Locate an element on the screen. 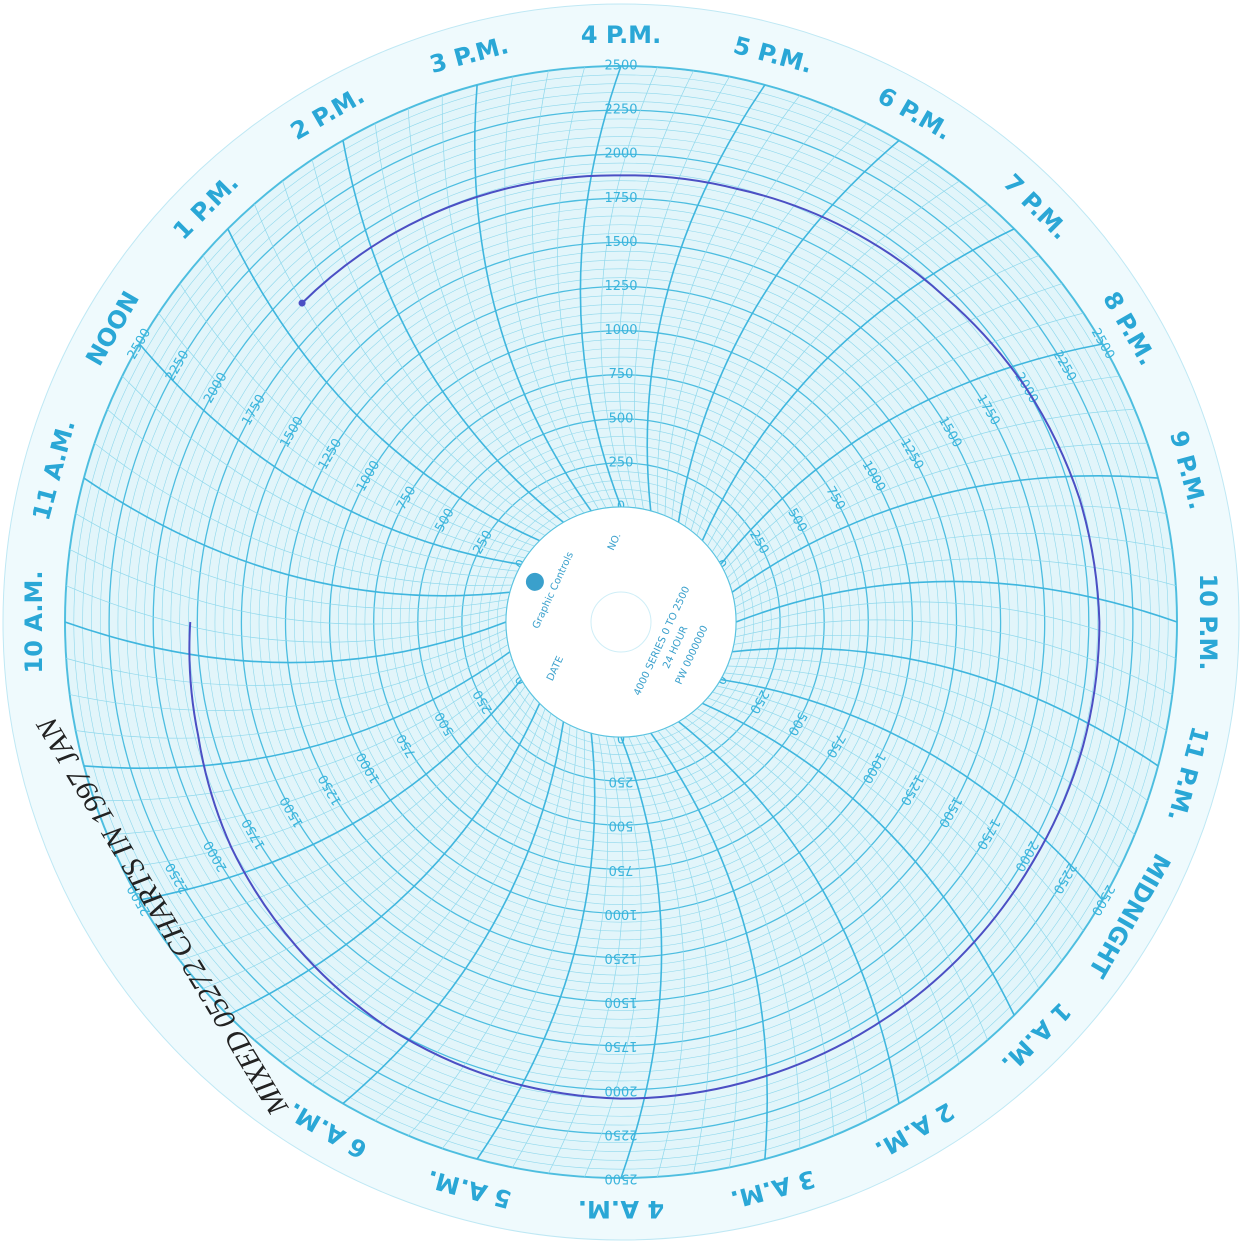 Image resolution: width=1241 pixels, height=1247 pixels. scale-label: 1250 is located at coordinates (620, 957).